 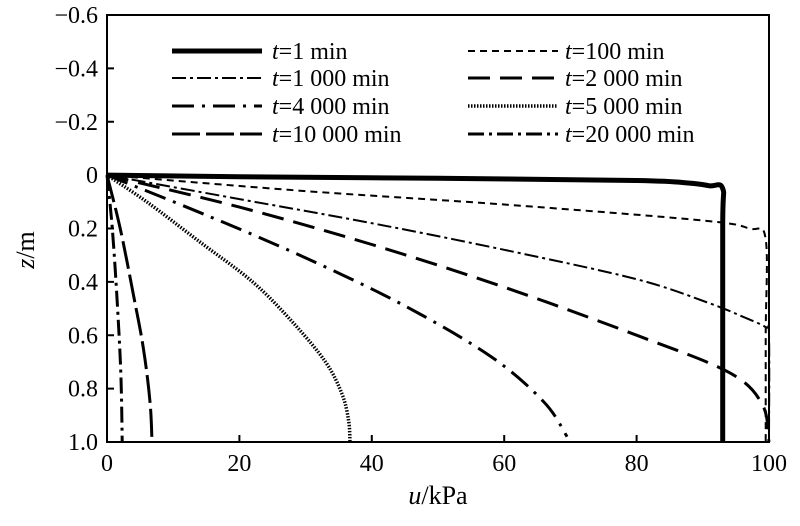 What do you see at coordinates (624, 79) in the screenshot?
I see `legend-label-4: t=2 000 min` at bounding box center [624, 79].